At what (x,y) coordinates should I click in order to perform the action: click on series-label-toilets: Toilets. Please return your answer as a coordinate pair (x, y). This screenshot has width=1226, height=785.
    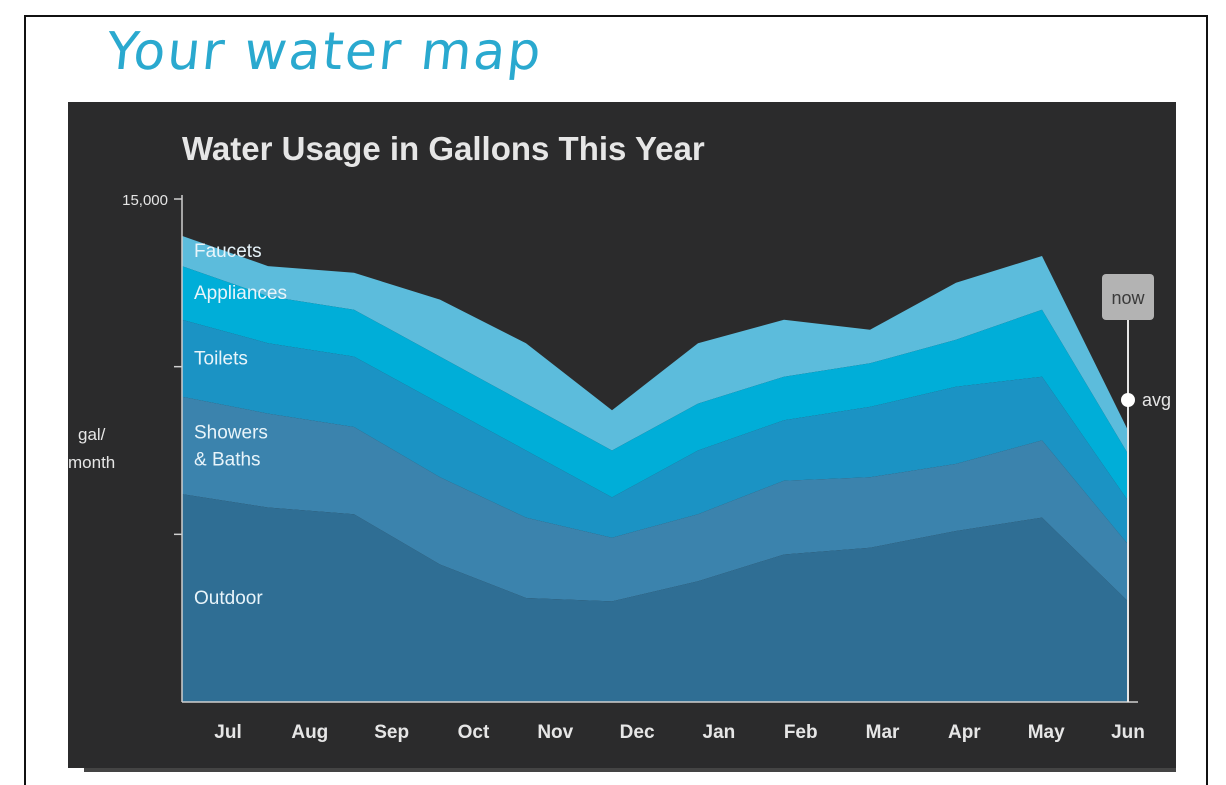
    Looking at the image, I should click on (221, 358).